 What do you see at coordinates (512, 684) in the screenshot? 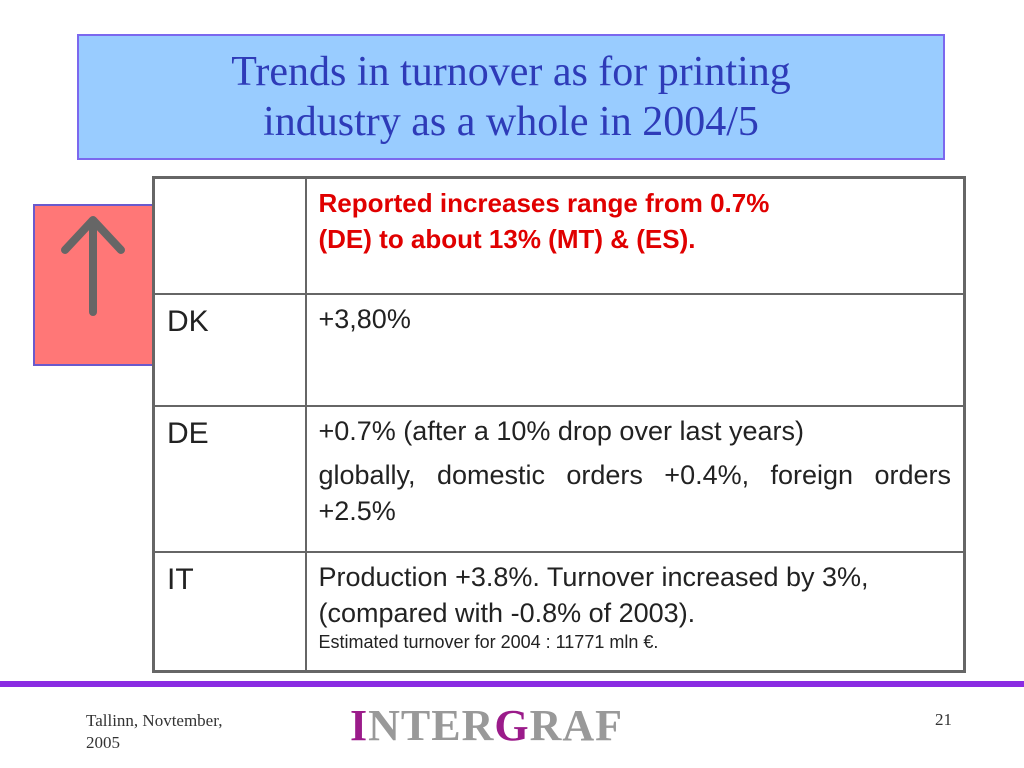
I see `footer-divider` at bounding box center [512, 684].